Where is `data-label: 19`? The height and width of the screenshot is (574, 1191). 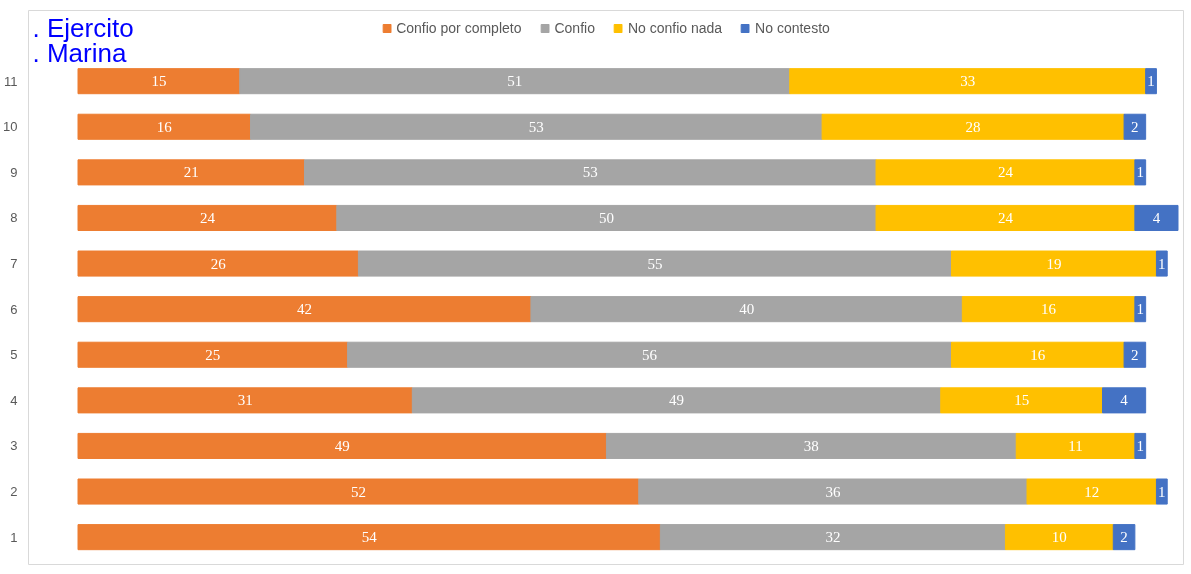
data-label: 19 is located at coordinates (1054, 263).